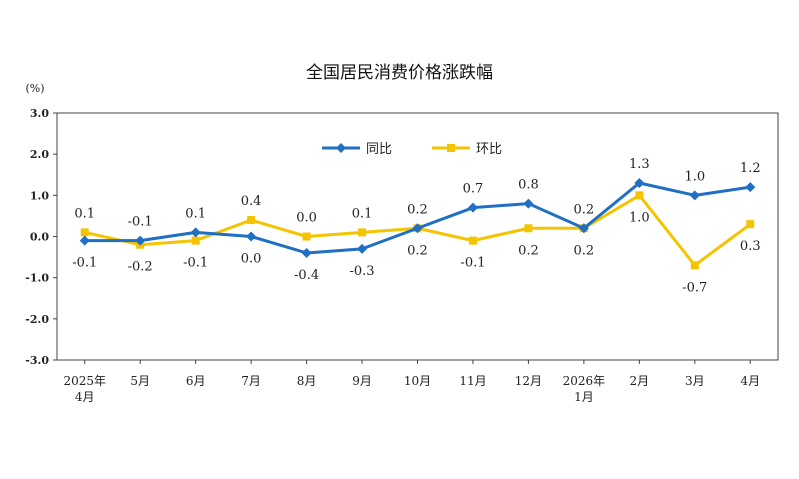  I want to click on chart-title: 全国居民消费价格涨跌幅, so click(399, 73).